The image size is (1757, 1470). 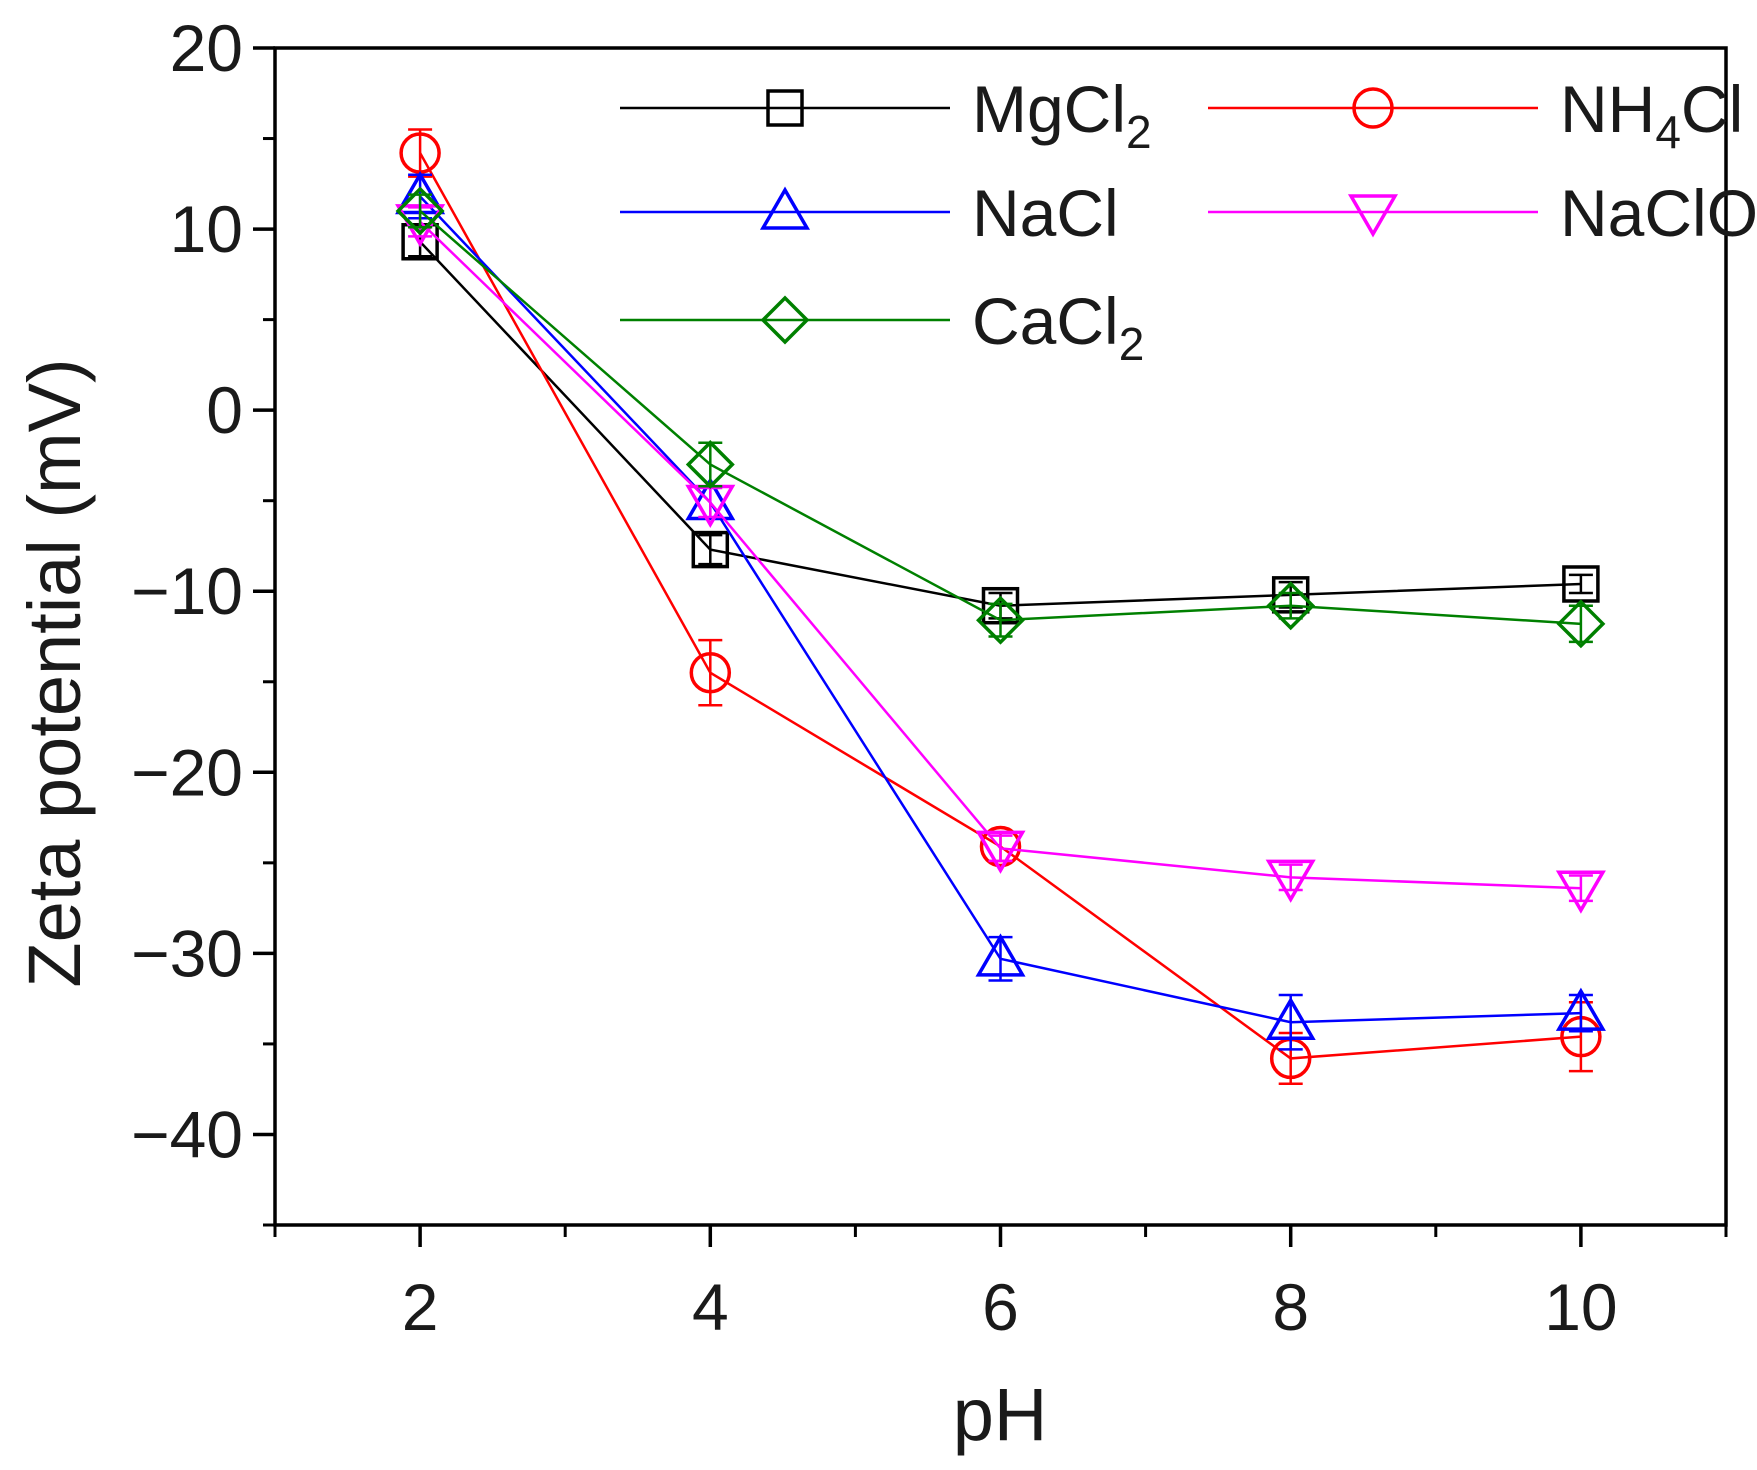 I want to click on legend-item: NH4Cl, so click(x=1475, y=115).